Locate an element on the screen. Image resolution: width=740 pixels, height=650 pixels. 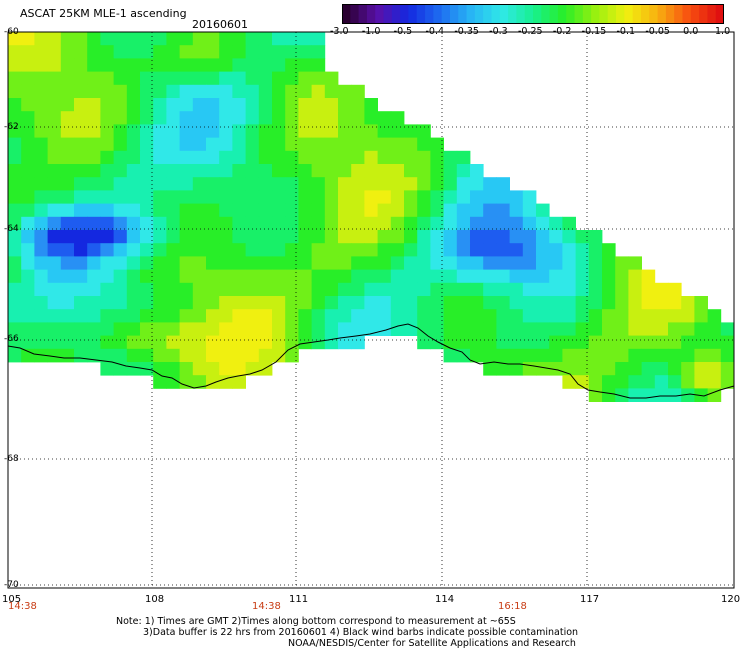
lat-label-64: -64 is located at coordinates (11, 229).